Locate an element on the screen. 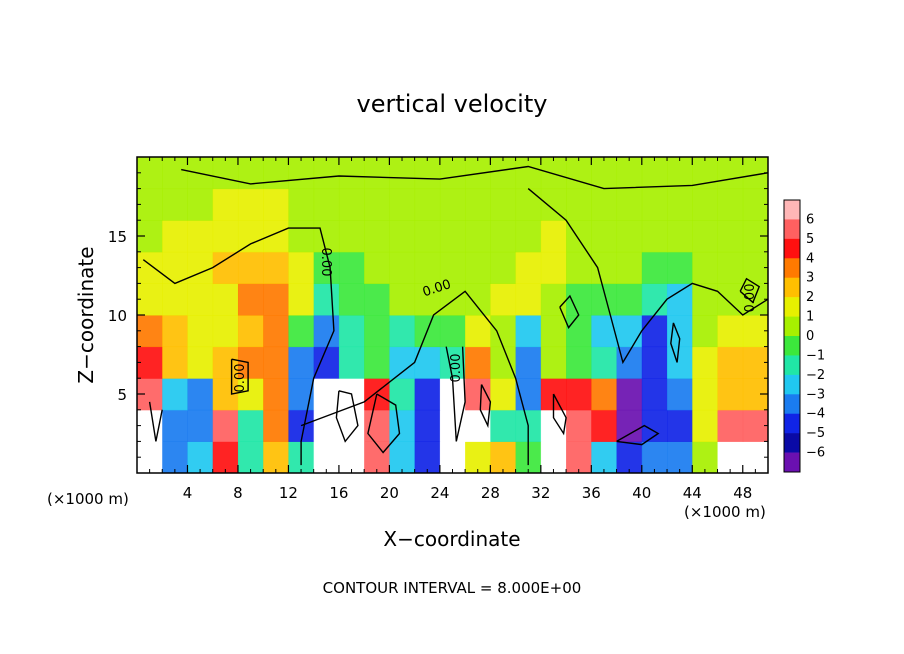  x-tick-label: 48 is located at coordinates (742, 493).